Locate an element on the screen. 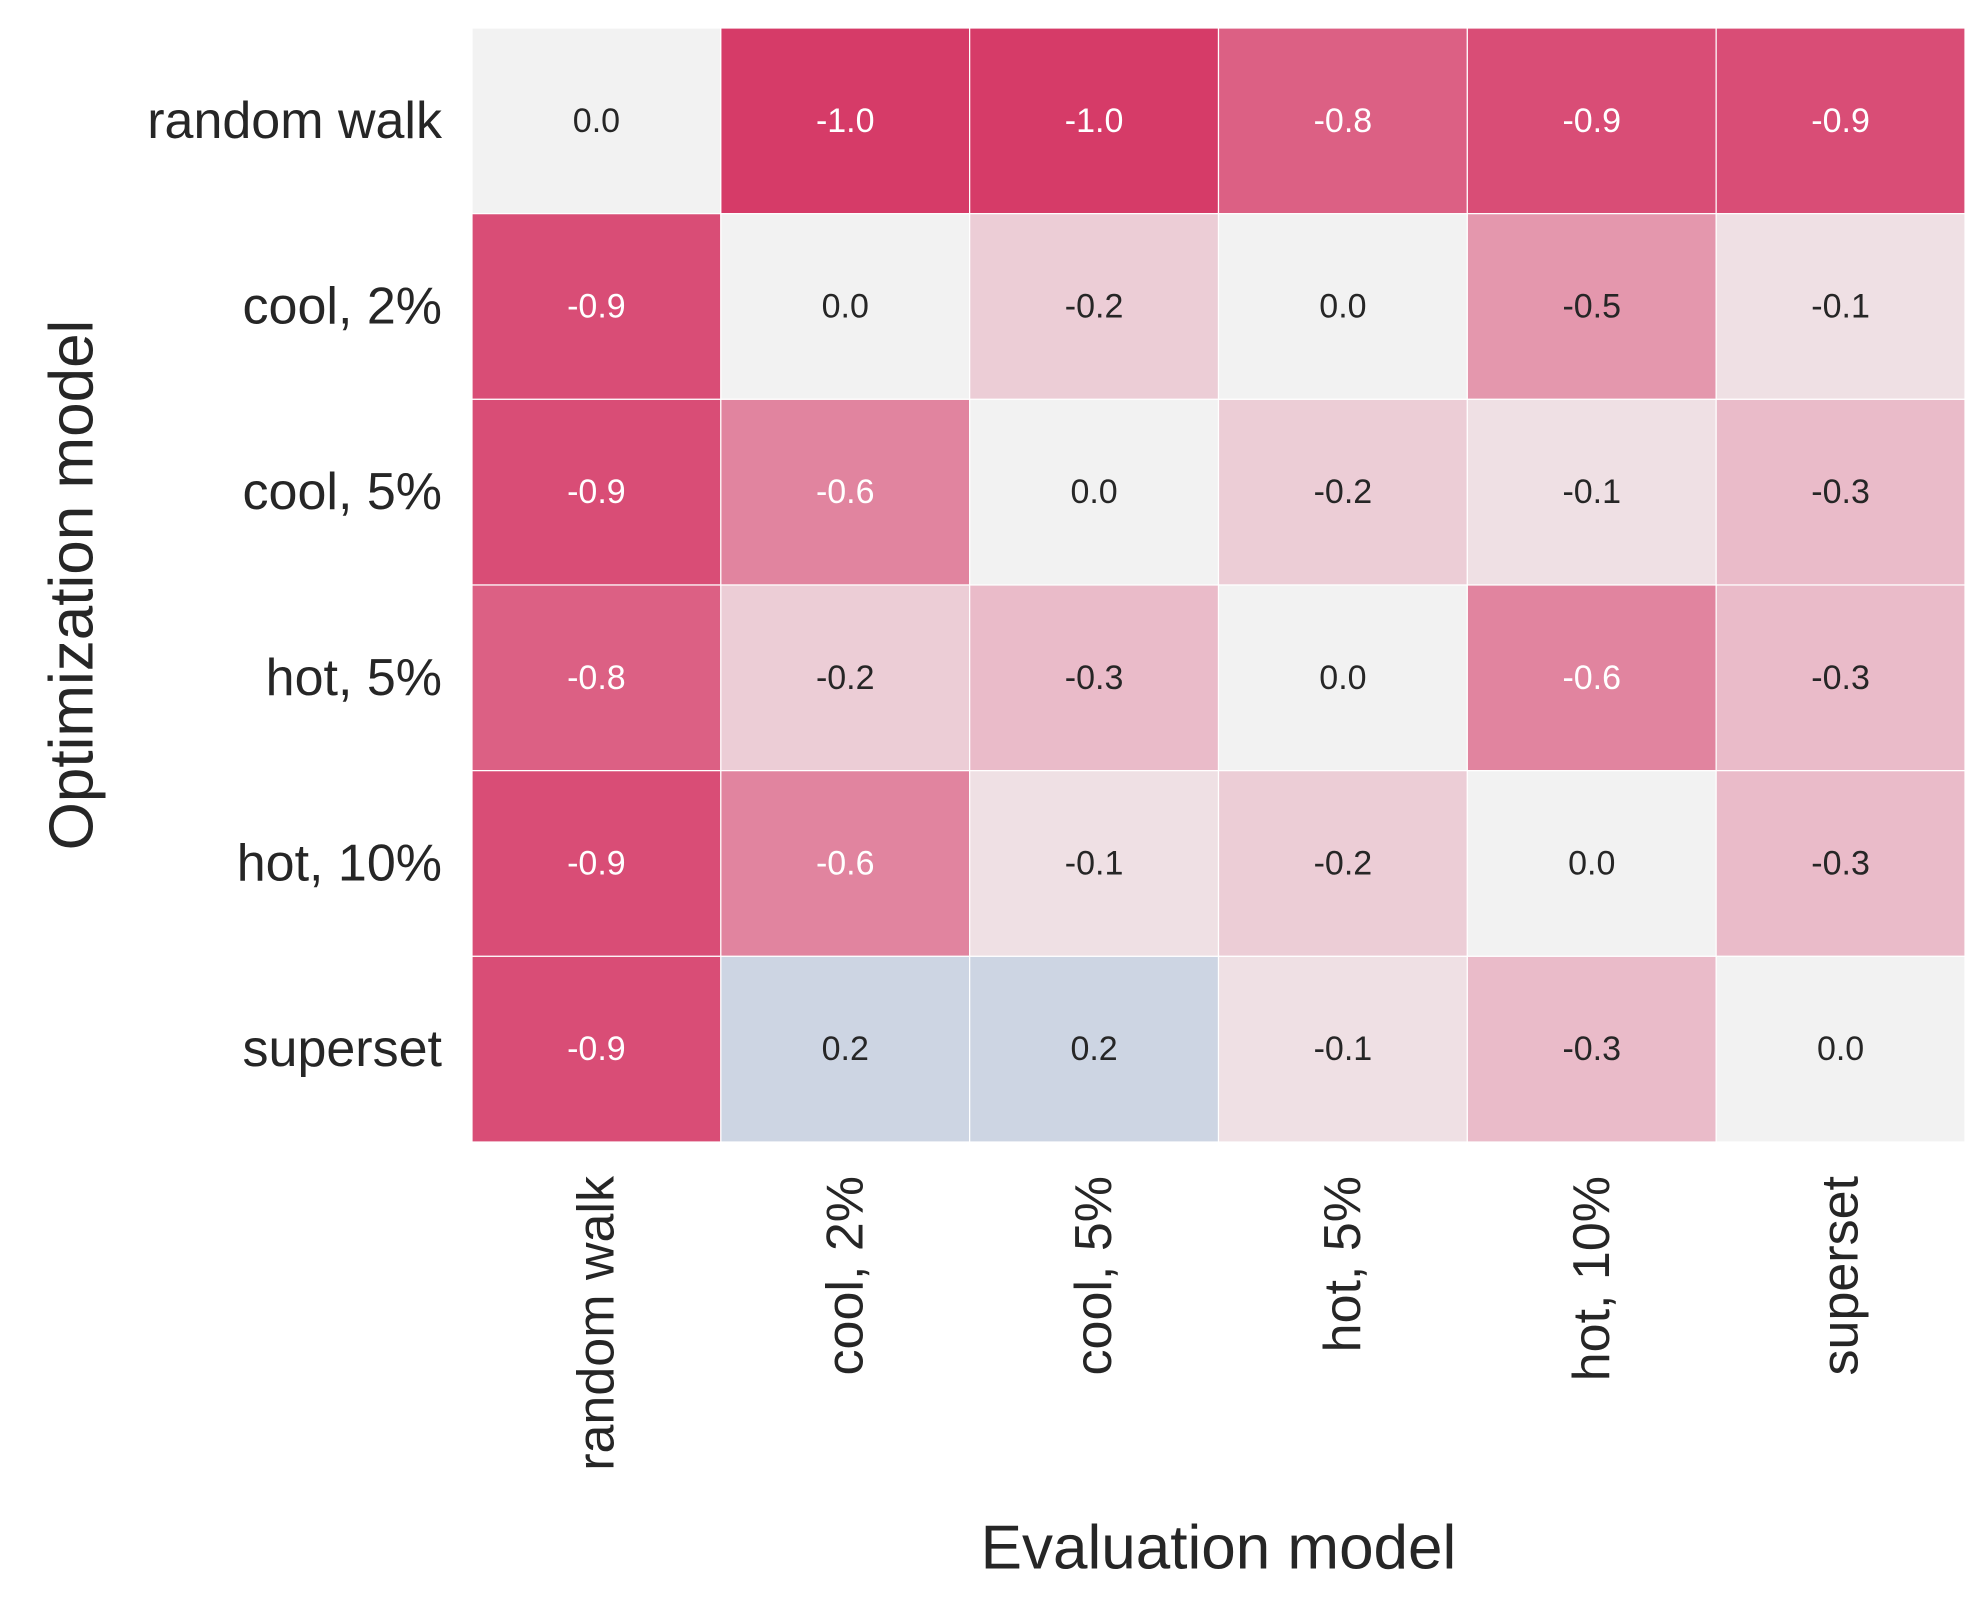 The width and height of the screenshot is (1987, 1607). y-tick-label: hot, 5% is located at coordinates (354, 678).